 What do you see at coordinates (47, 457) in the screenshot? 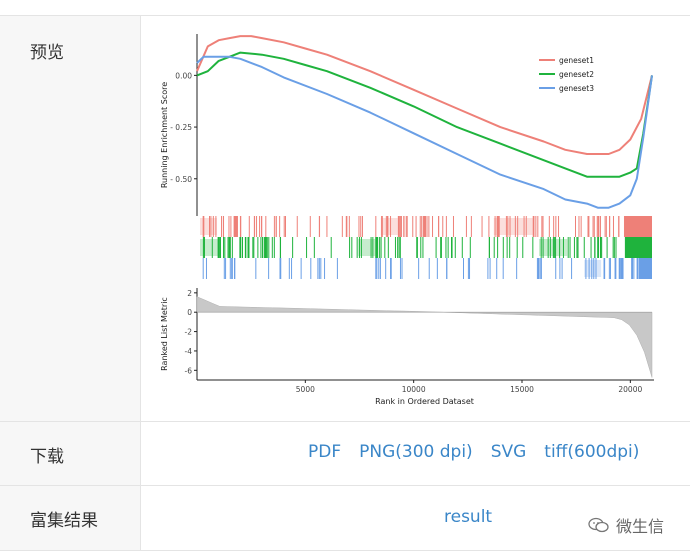
I see `download-label: 下载` at bounding box center [47, 457].